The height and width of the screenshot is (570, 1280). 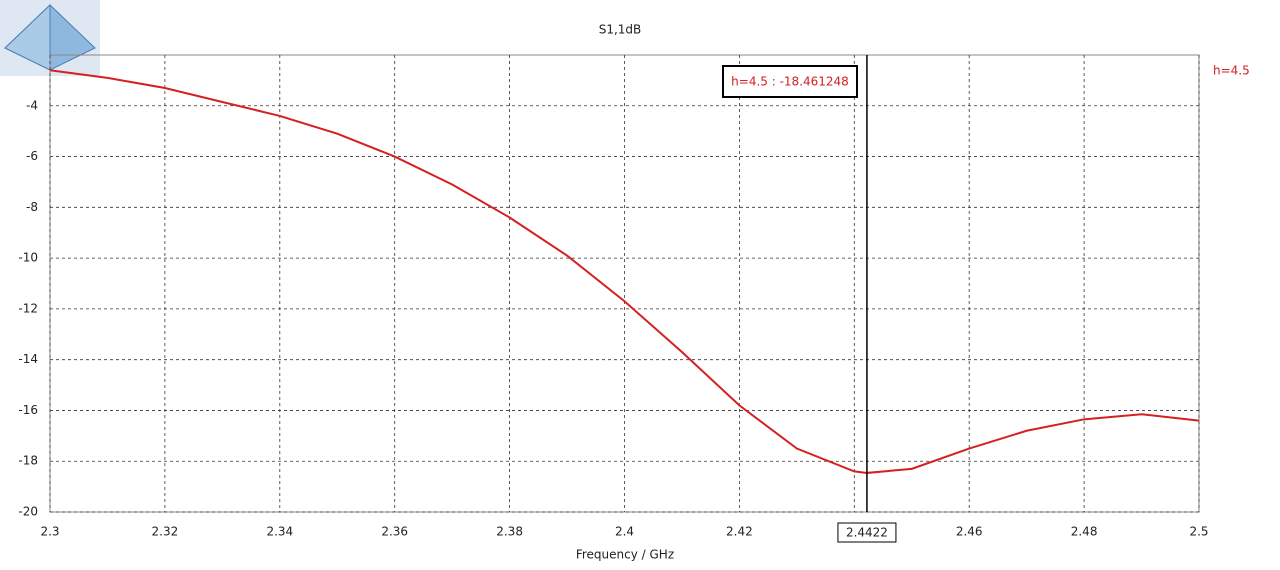 What do you see at coordinates (625, 555) in the screenshot?
I see `x-axis-label: Frequency / GHz` at bounding box center [625, 555].